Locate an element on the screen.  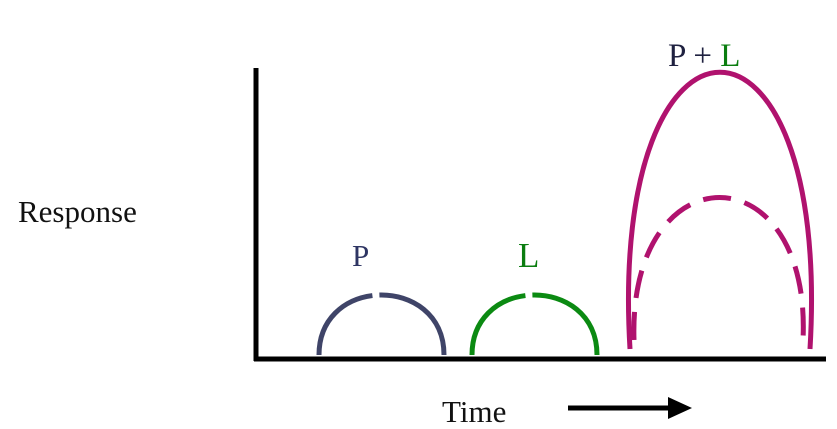
additive-response-dashed-curve is located at coordinates (718, 268).